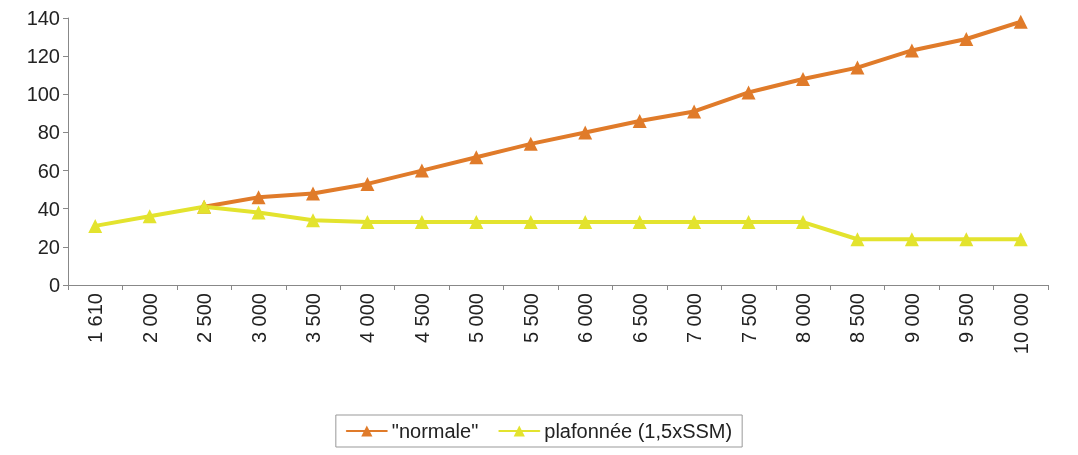 Image resolution: width=1078 pixels, height=455 pixels. What do you see at coordinates (313, 318) in the screenshot?
I see `x-tick-label: 3 500` at bounding box center [313, 318].